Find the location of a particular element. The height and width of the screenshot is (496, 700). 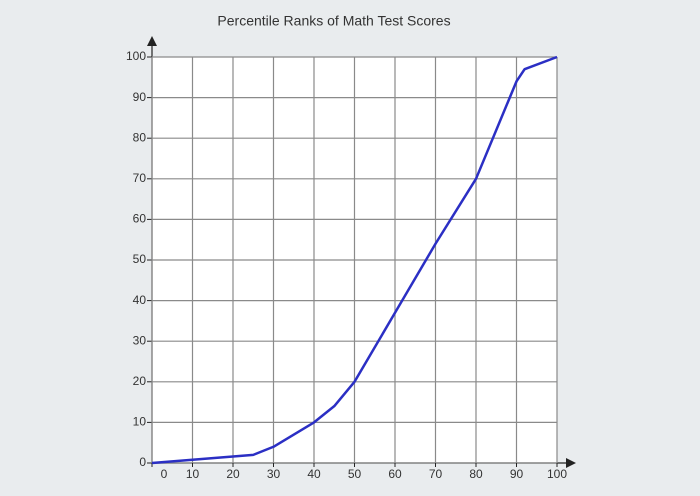

x-tick-label: 100 is located at coordinates (557, 474).